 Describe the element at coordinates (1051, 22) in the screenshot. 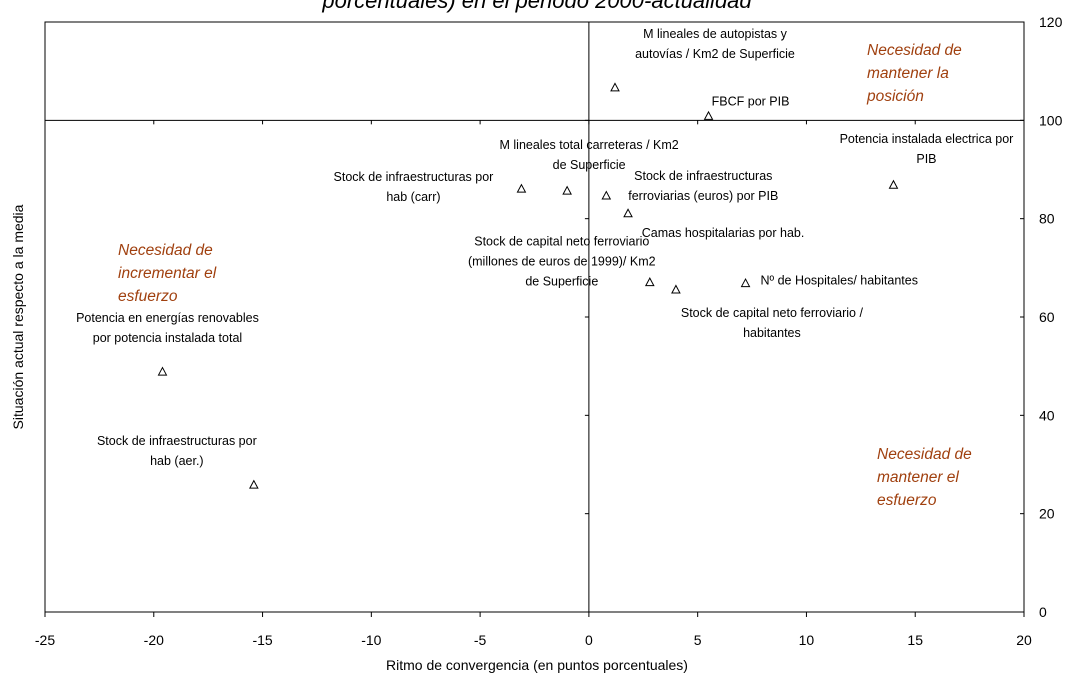

I see `y-tick-label: 120` at that location.